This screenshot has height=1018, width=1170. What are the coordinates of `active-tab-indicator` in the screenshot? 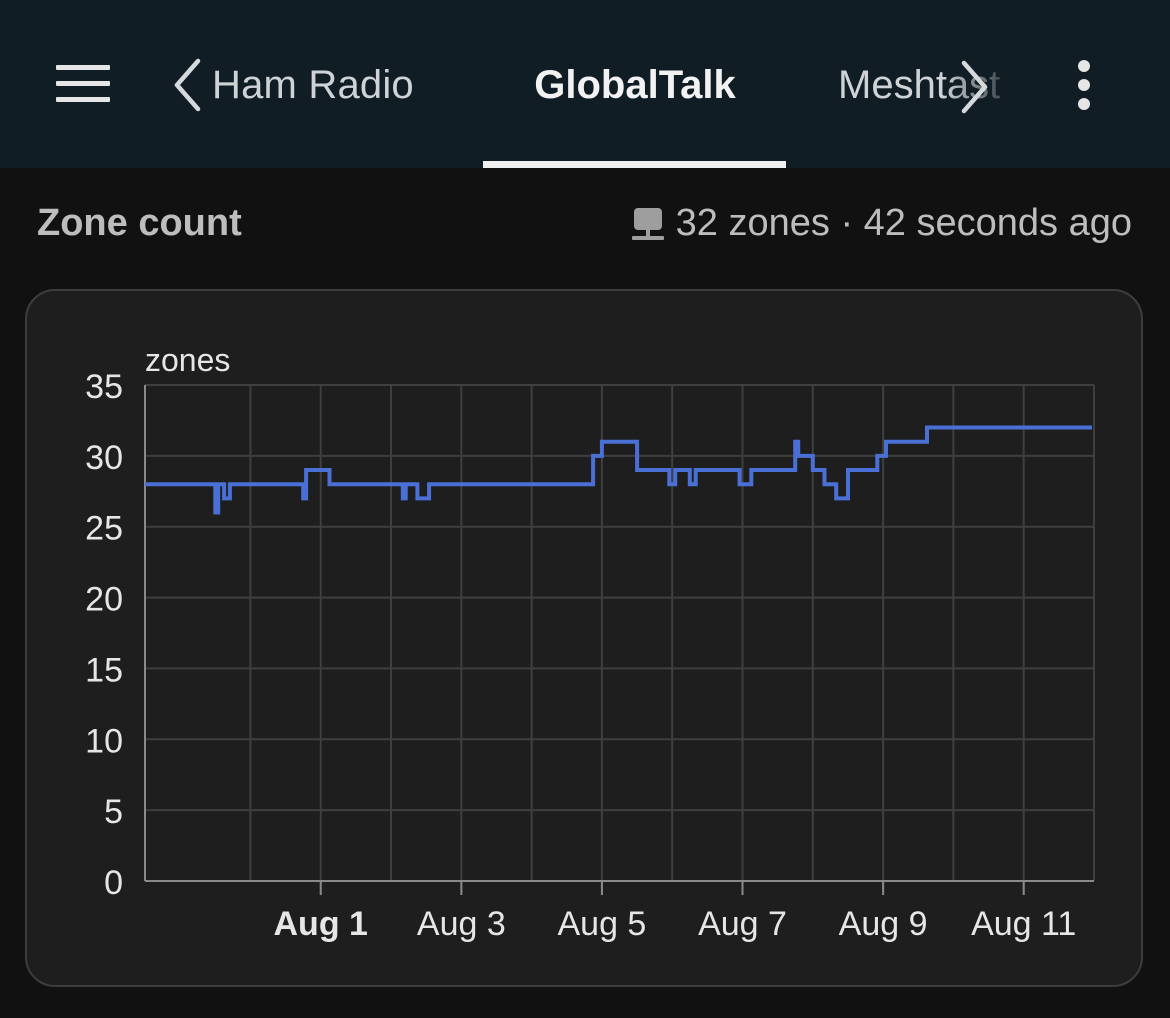 It's located at (634, 164).